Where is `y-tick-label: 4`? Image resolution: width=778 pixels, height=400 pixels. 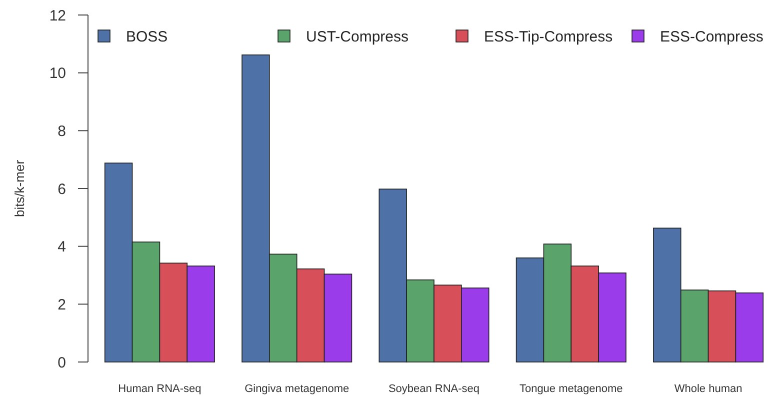
y-tick-label: 4 is located at coordinates (62, 247).